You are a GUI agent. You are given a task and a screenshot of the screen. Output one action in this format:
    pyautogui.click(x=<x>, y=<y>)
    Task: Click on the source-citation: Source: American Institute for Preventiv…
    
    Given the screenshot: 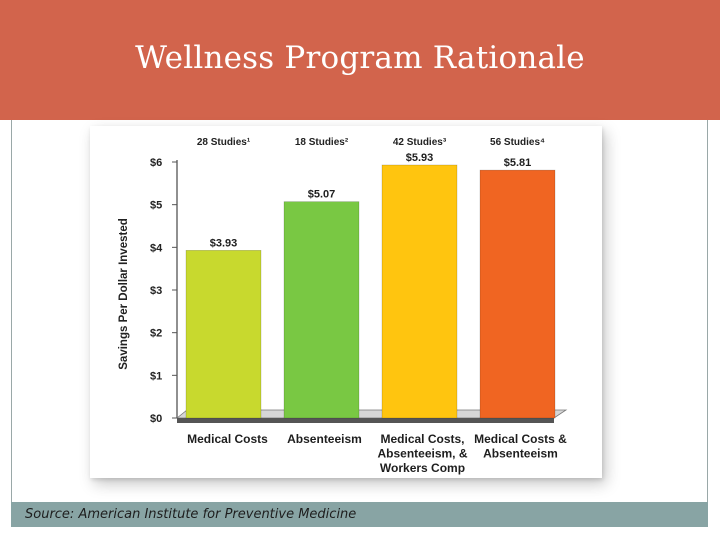 What is the action you would take?
    pyautogui.click(x=191, y=514)
    